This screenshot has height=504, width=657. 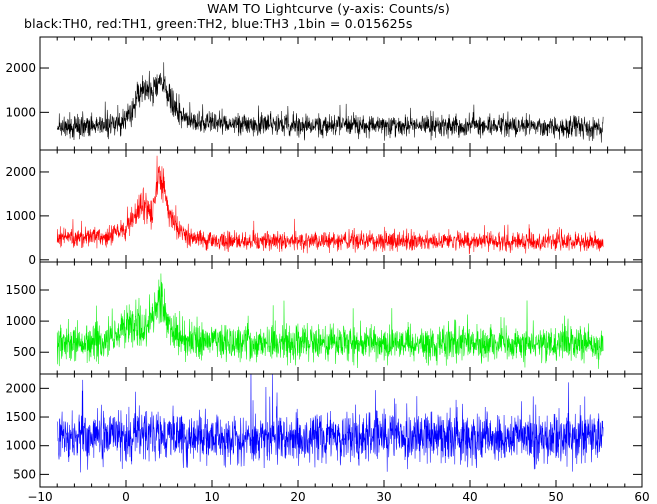 What do you see at coordinates (297, 497) in the screenshot?
I see `x-tick-label: 20` at bounding box center [297, 497].